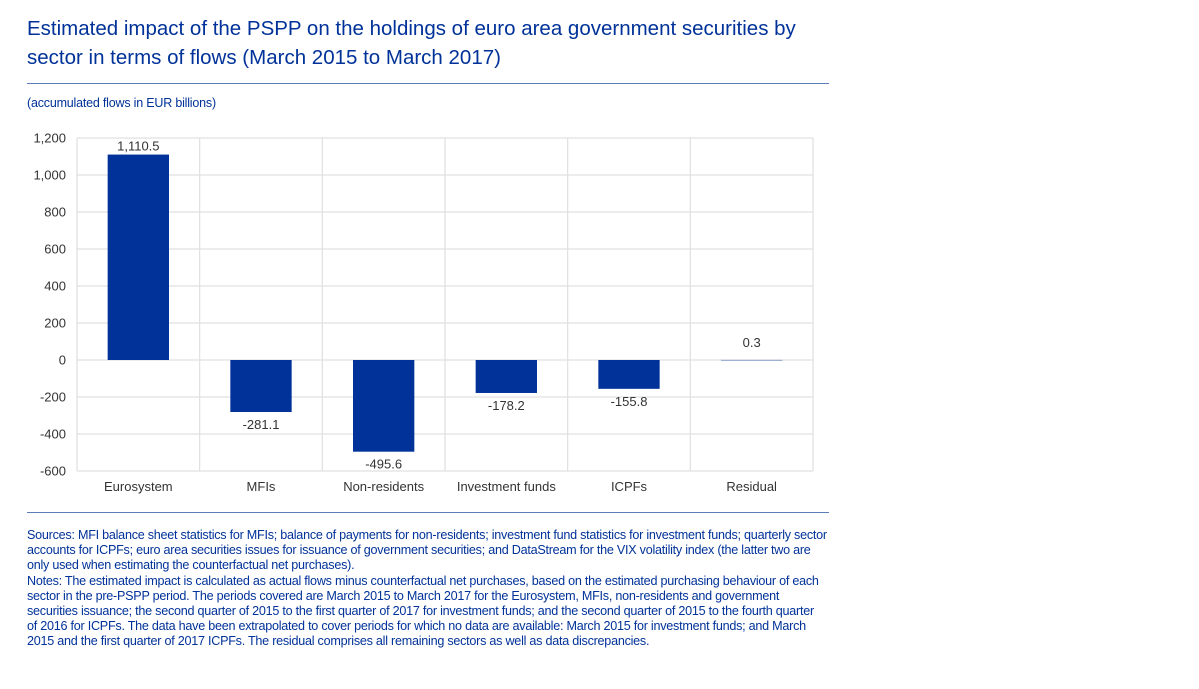 The image size is (1199, 689). I want to click on x-tick-label: Non-residents, so click(383, 486).